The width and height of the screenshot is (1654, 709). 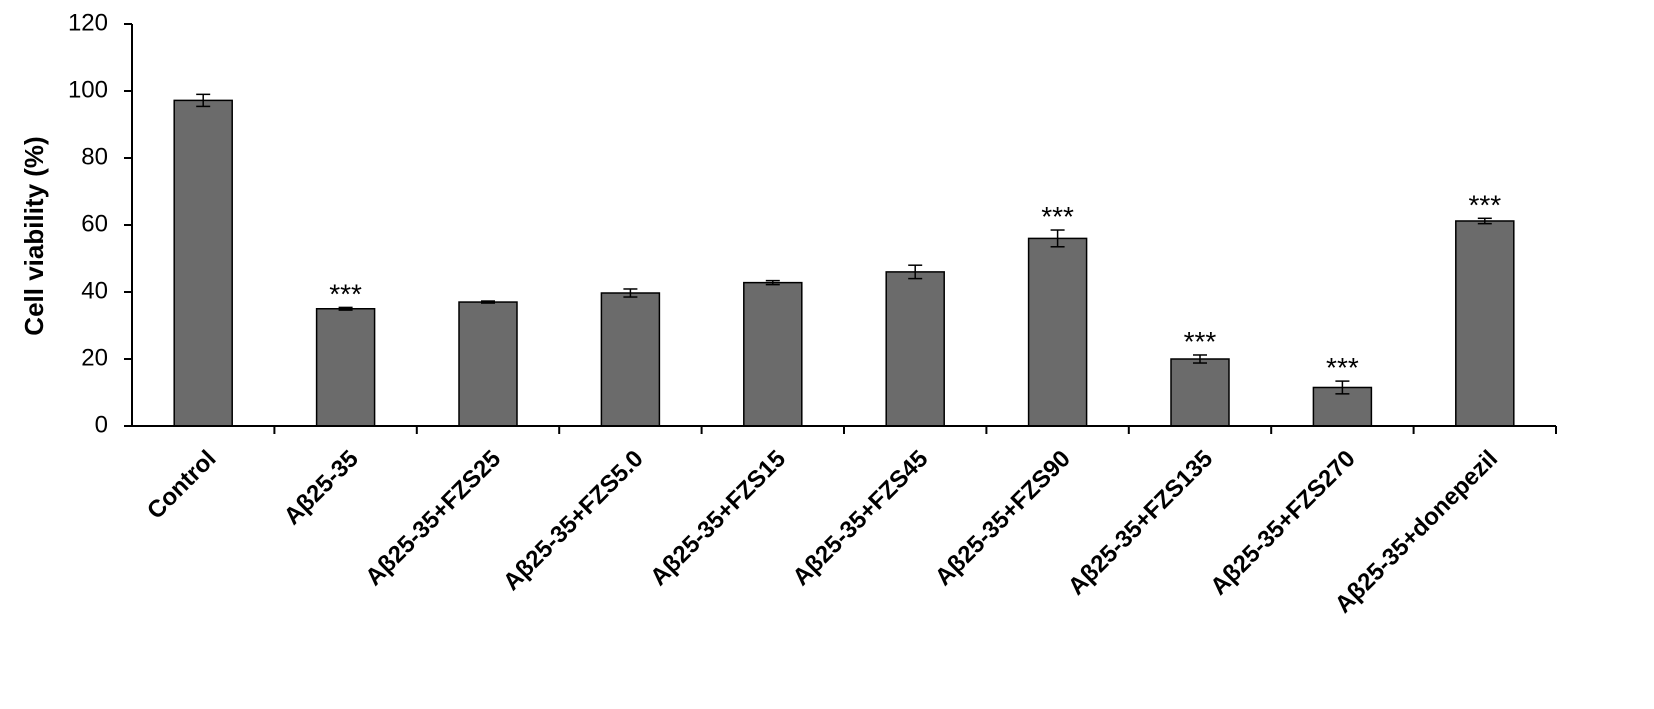 I want to click on x-tick-label: Aβ25-35+donepezil, so click(x=1416, y=531).